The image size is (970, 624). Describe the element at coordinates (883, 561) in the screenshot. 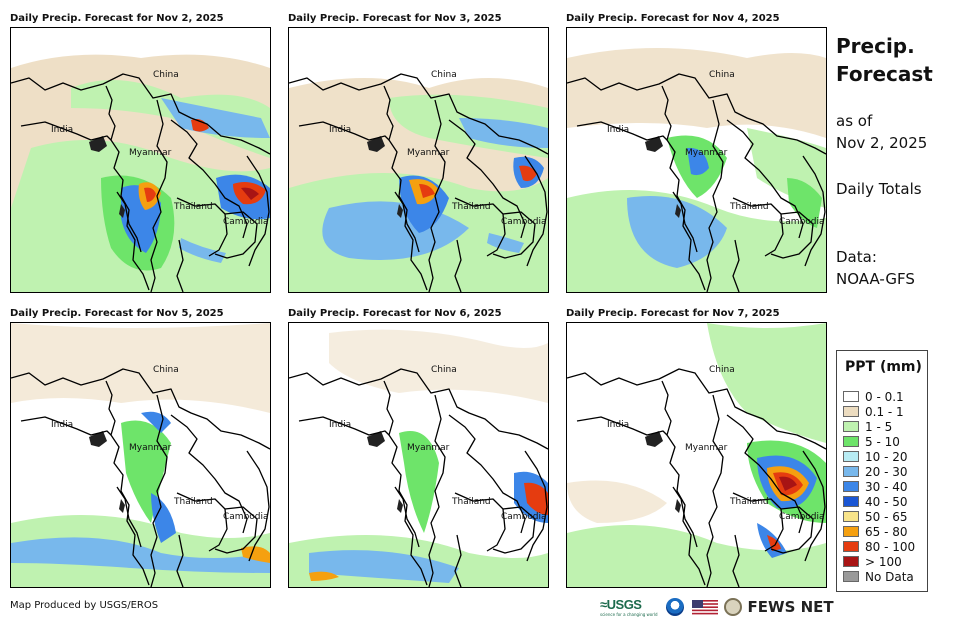

I see `legend-label: > 100` at that location.